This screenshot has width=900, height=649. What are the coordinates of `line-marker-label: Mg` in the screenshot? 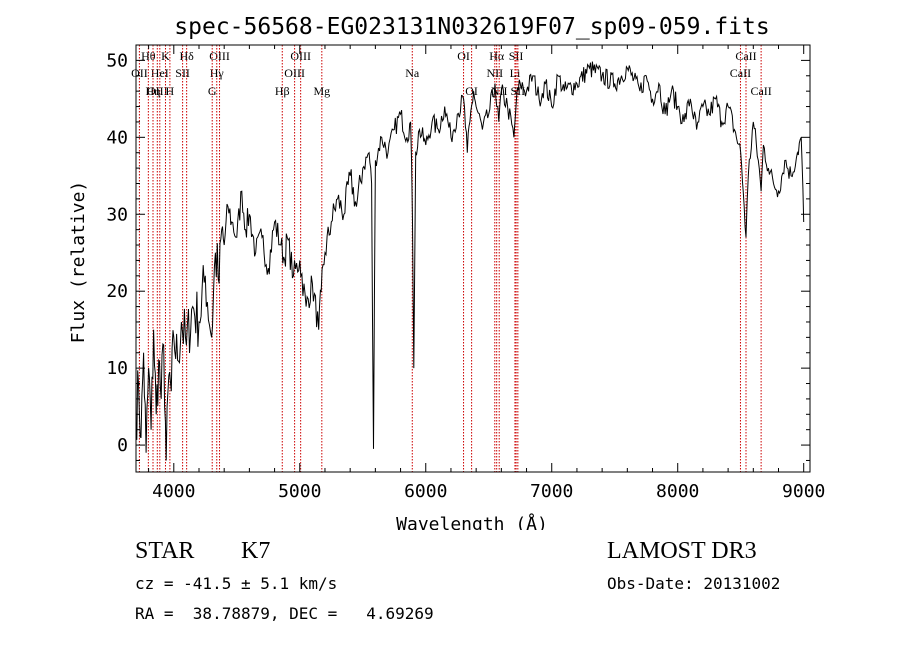 It's located at (321, 91).